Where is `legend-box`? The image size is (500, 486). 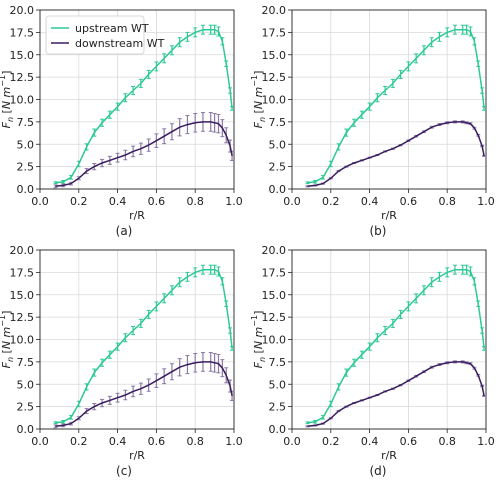 legend-box is located at coordinates (95, 35).